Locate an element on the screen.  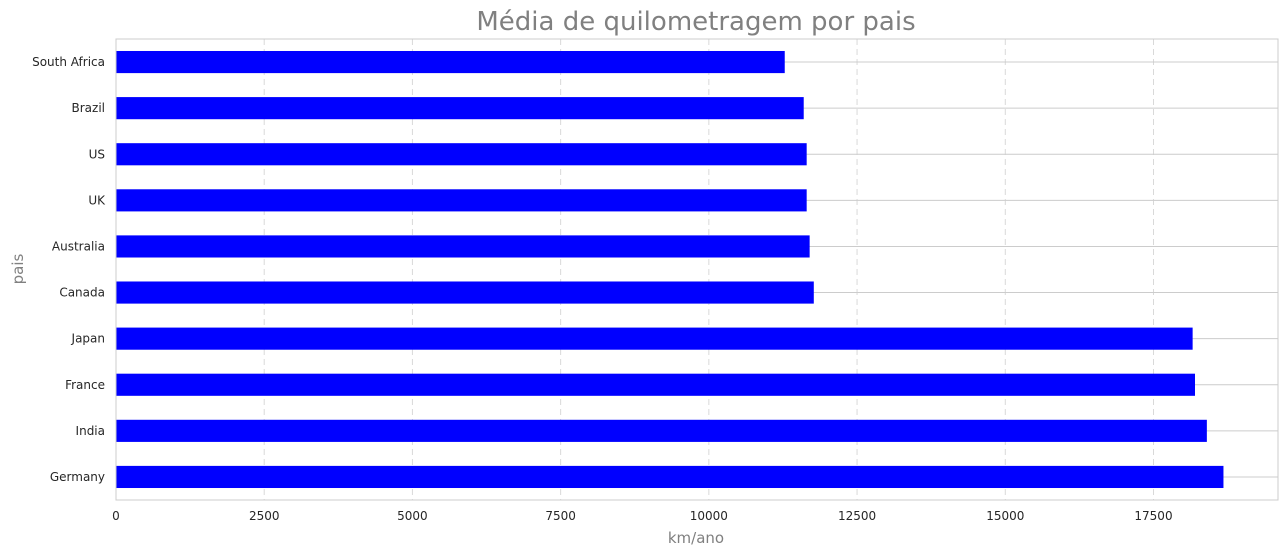
y-tick-label: US is located at coordinates (97, 154).